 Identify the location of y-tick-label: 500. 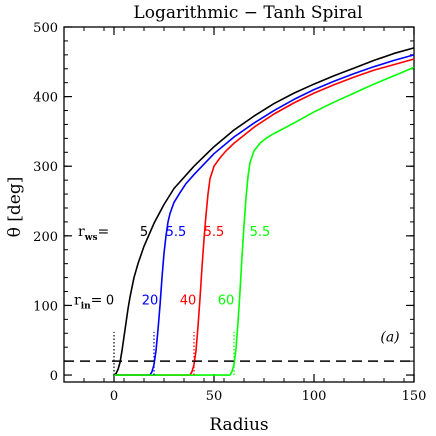
(45, 28).